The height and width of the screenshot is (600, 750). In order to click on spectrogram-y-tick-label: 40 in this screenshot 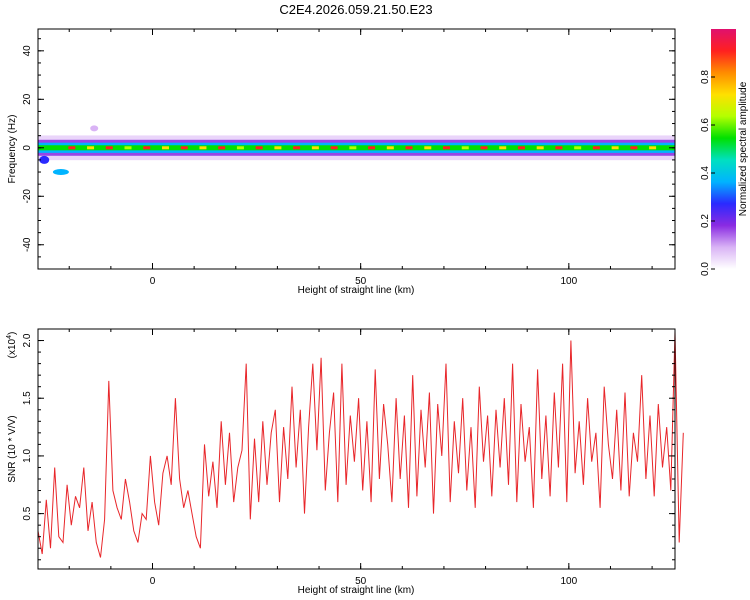, I will do `click(27, 51)`.